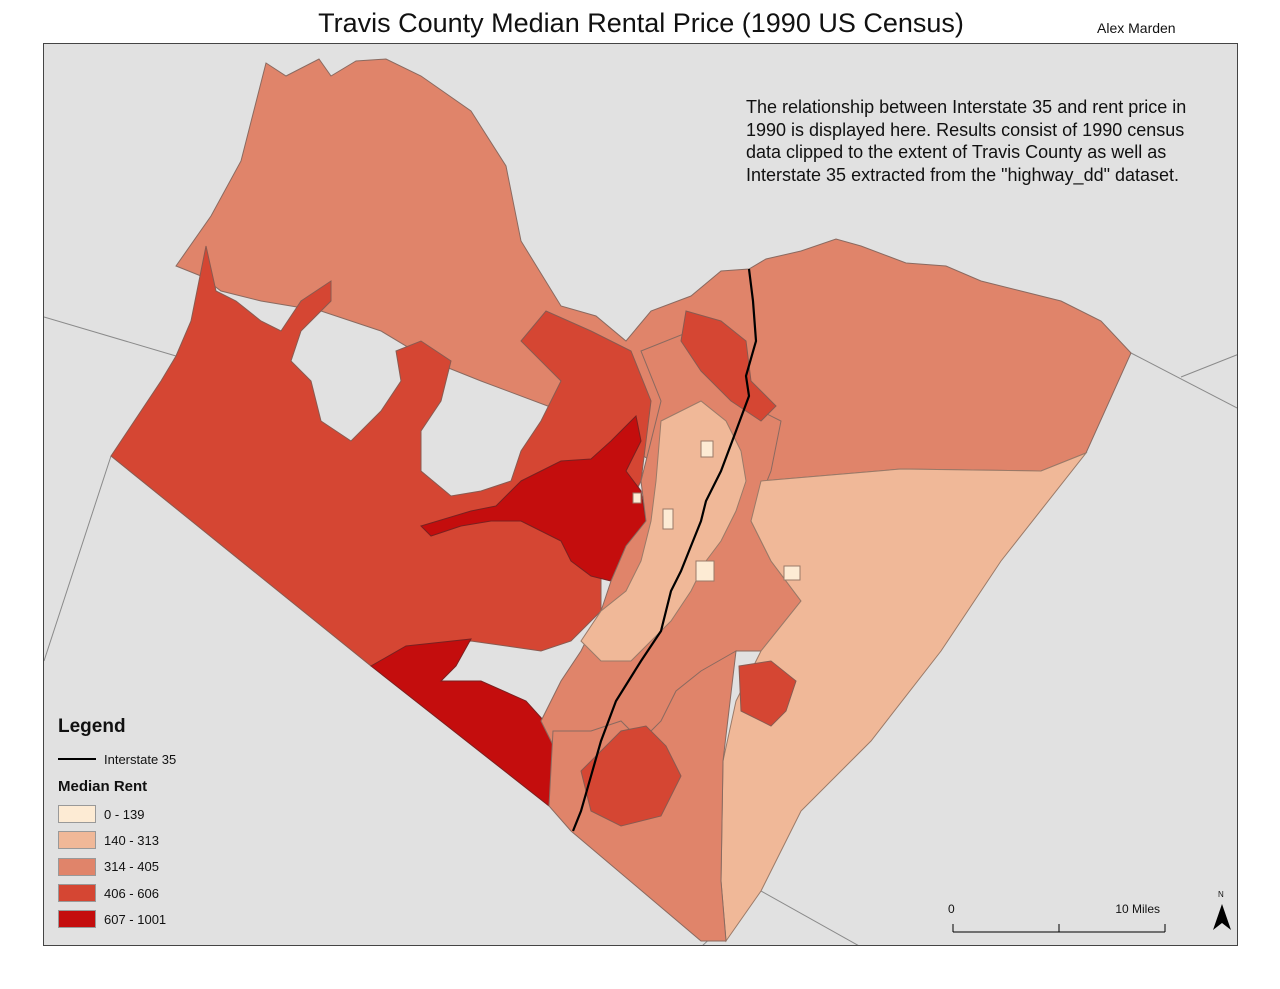 Image resolution: width=1280 pixels, height=989 pixels. I want to click on legend-class-label: 314 - 405, so click(131, 867).